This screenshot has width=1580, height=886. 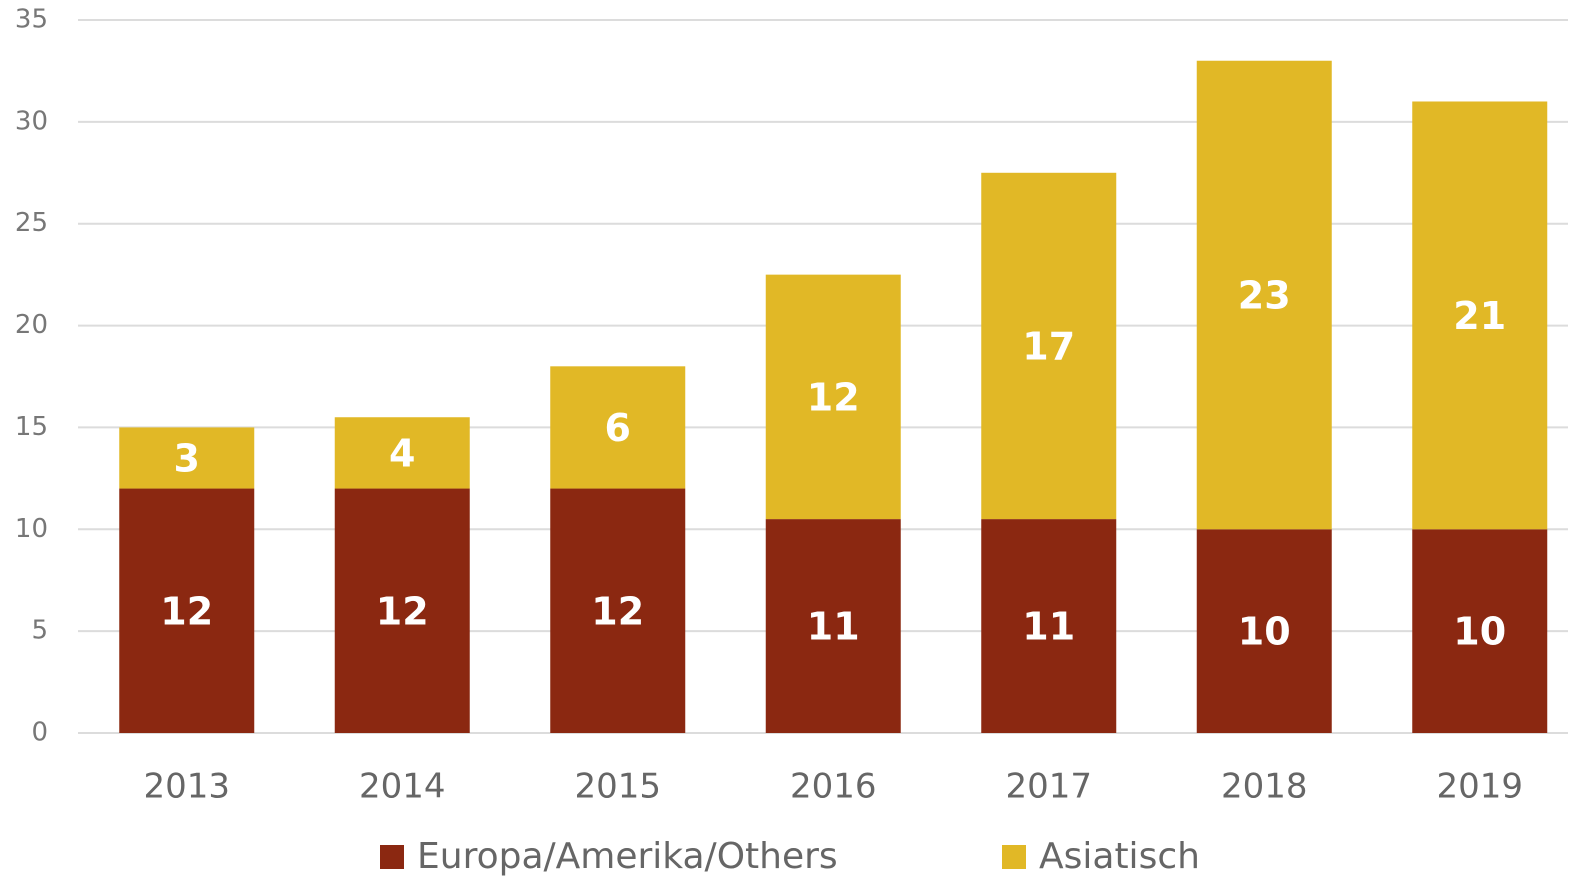 I want to click on y-tick-label: 25, so click(x=31, y=223).